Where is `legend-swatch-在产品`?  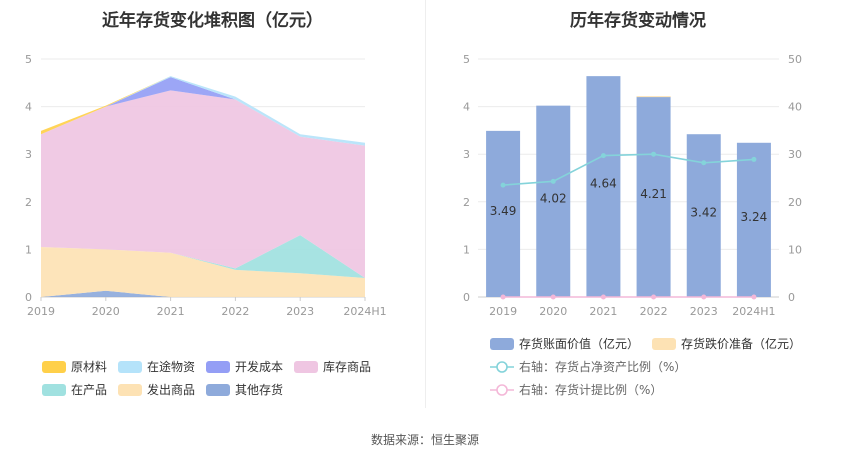 legend-swatch-在产品 is located at coordinates (54, 390).